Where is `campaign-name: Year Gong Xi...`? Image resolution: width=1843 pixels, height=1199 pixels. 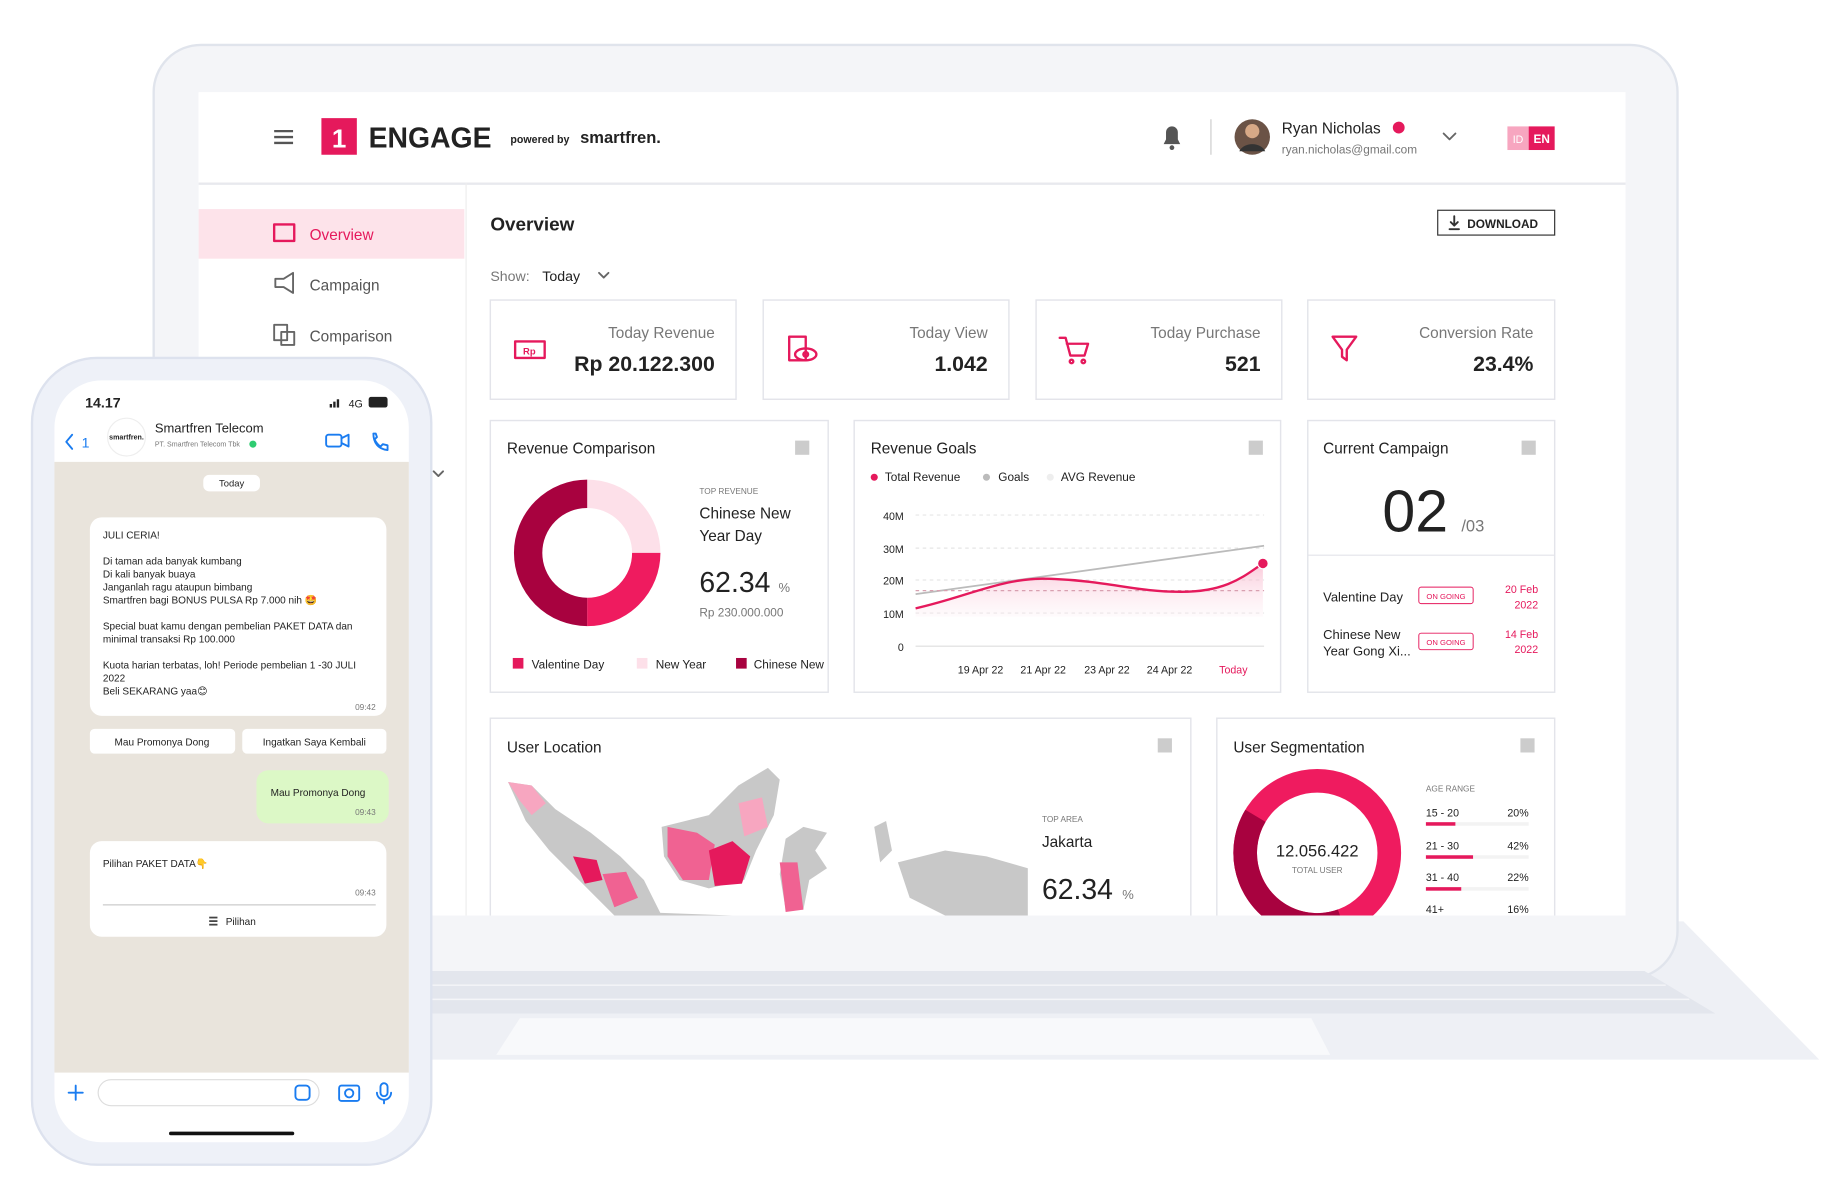
campaign-name: Year Gong Xi... is located at coordinates (1367, 651).